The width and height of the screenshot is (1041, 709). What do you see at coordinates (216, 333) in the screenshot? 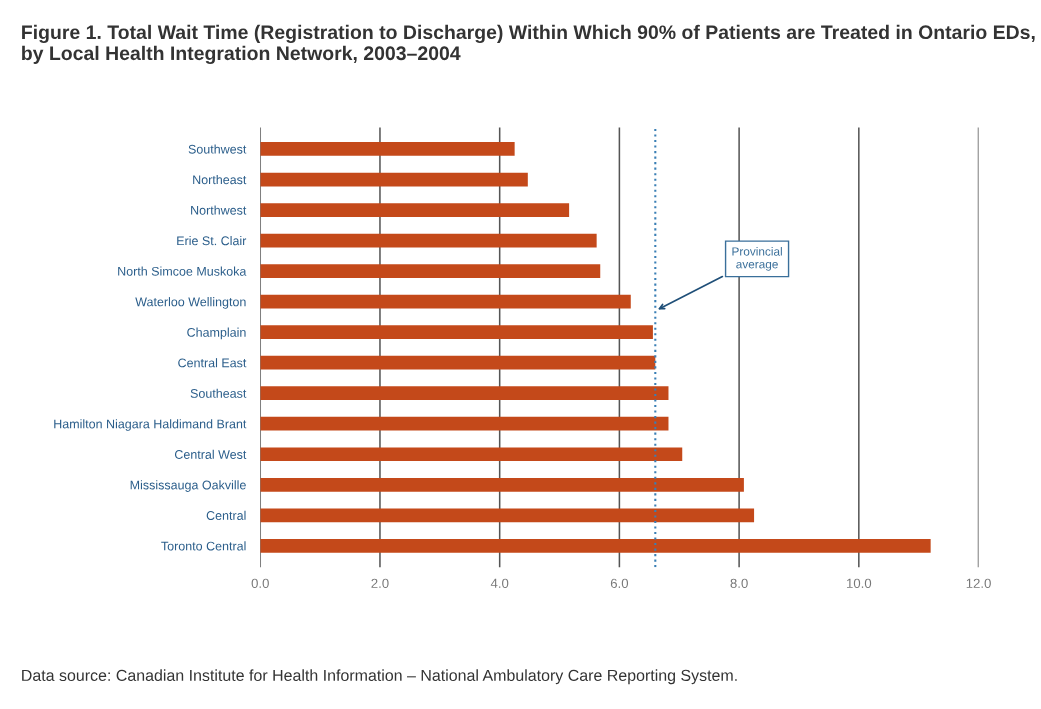
I see `y-tick-label: Champlain` at bounding box center [216, 333].